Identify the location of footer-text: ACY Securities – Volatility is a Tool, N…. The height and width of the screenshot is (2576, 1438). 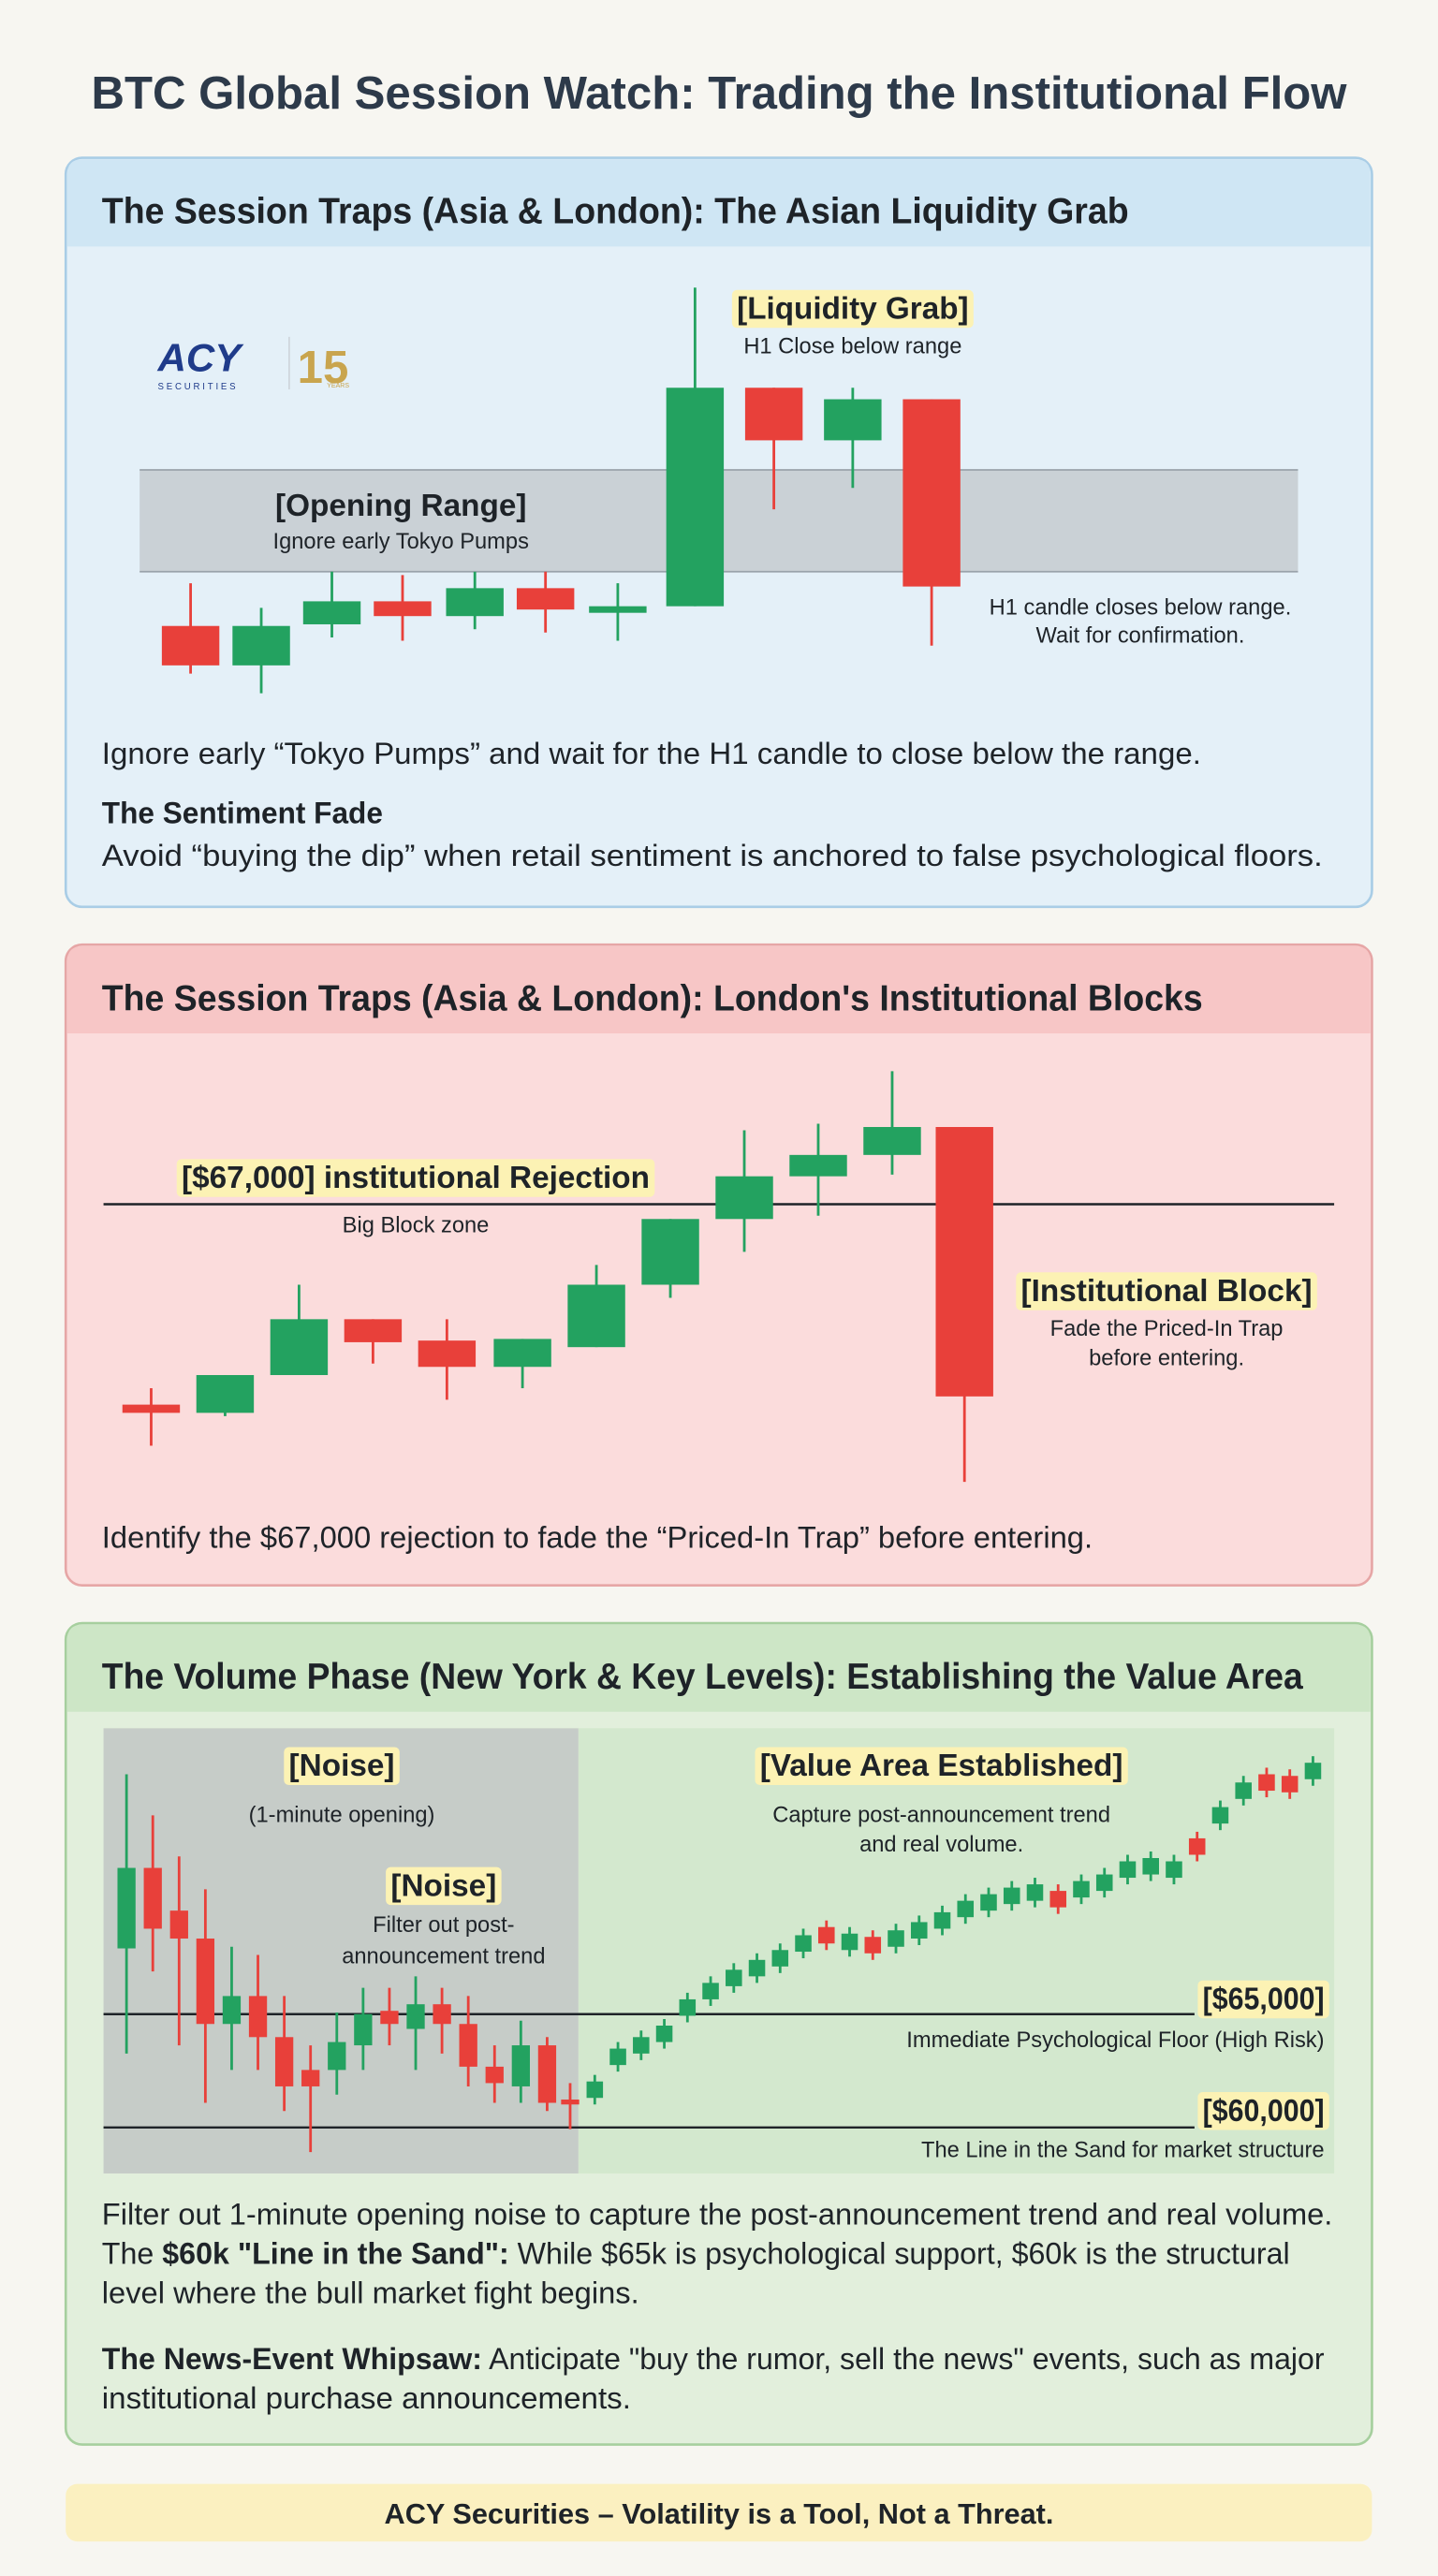
(719, 2513).